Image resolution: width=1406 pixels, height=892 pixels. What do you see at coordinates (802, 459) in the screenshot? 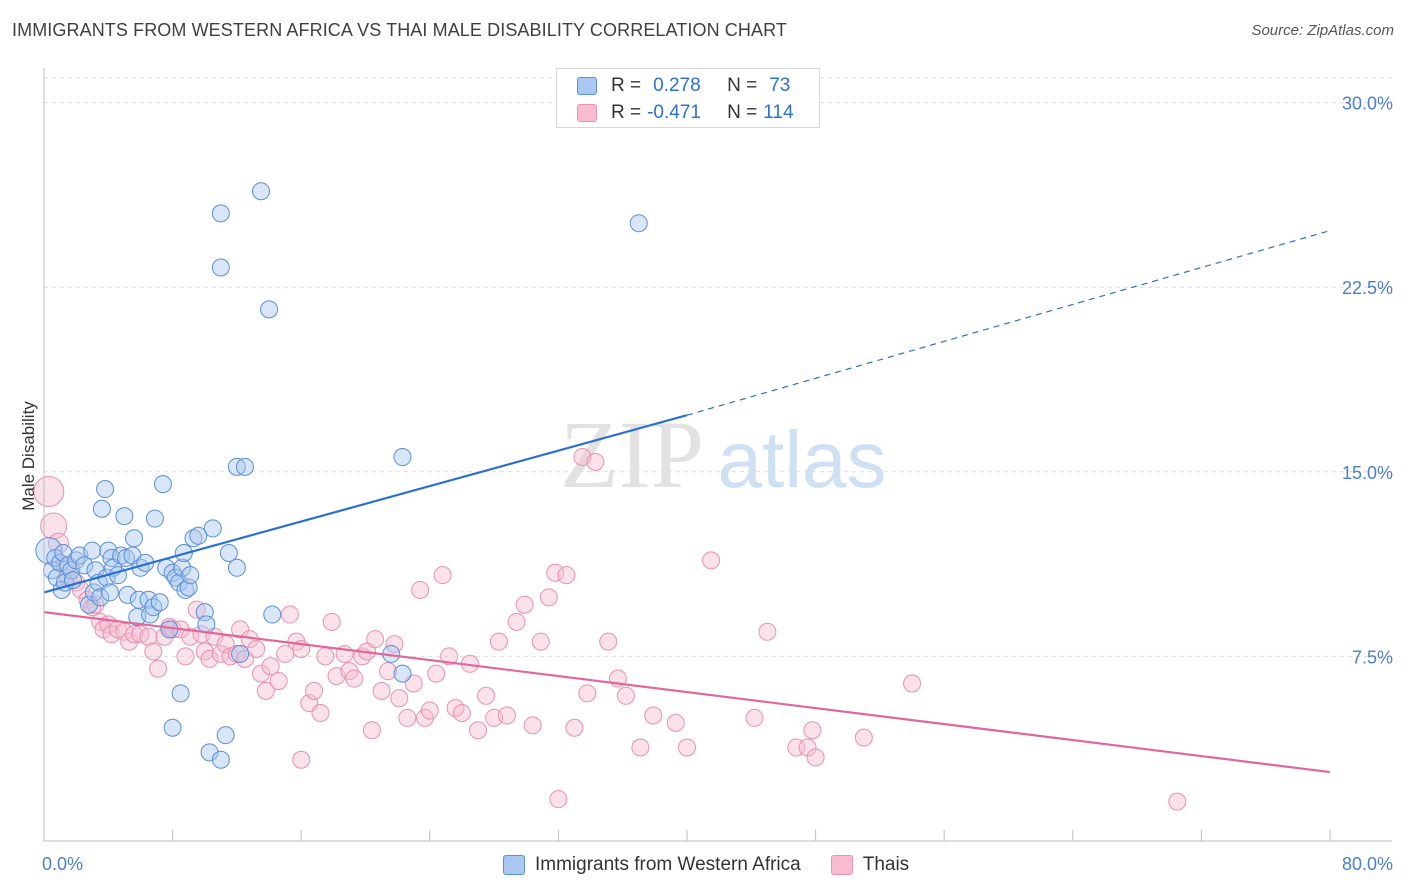
I see `watermark-atlas: atlas` at bounding box center [802, 459].